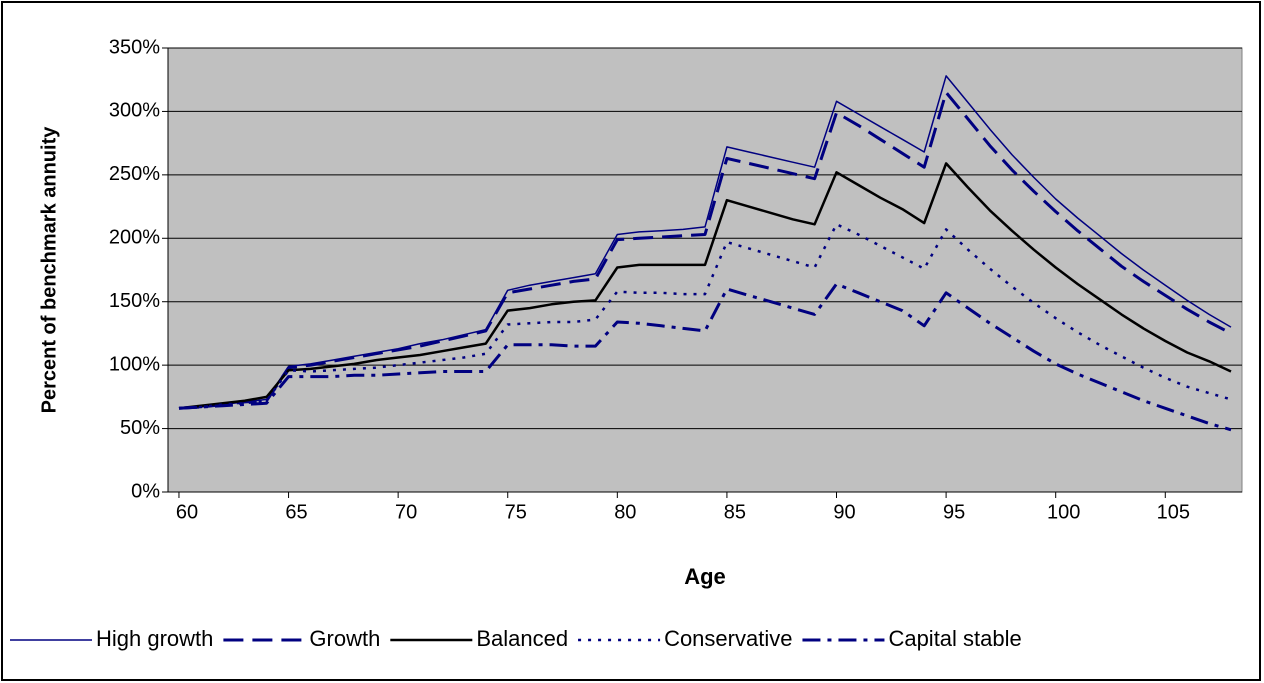 The image size is (1264, 683). What do you see at coordinates (145, 491) in the screenshot?
I see `y-tick-label: 0%` at bounding box center [145, 491].